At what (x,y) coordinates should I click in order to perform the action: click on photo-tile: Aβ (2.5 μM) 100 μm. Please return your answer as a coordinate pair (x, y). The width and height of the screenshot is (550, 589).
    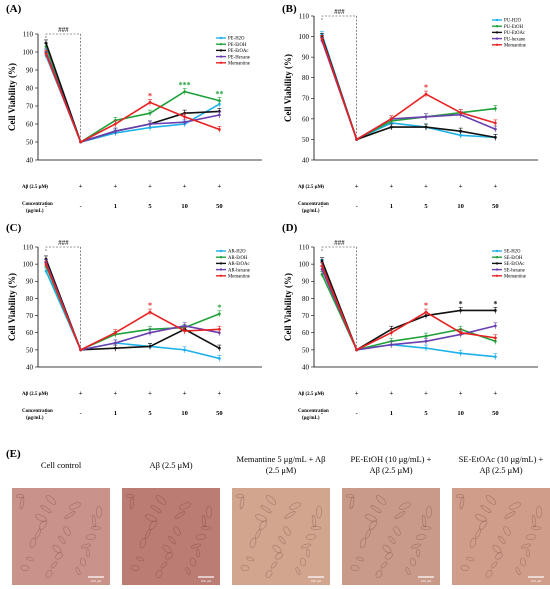
    Looking at the image, I should click on (171, 522).